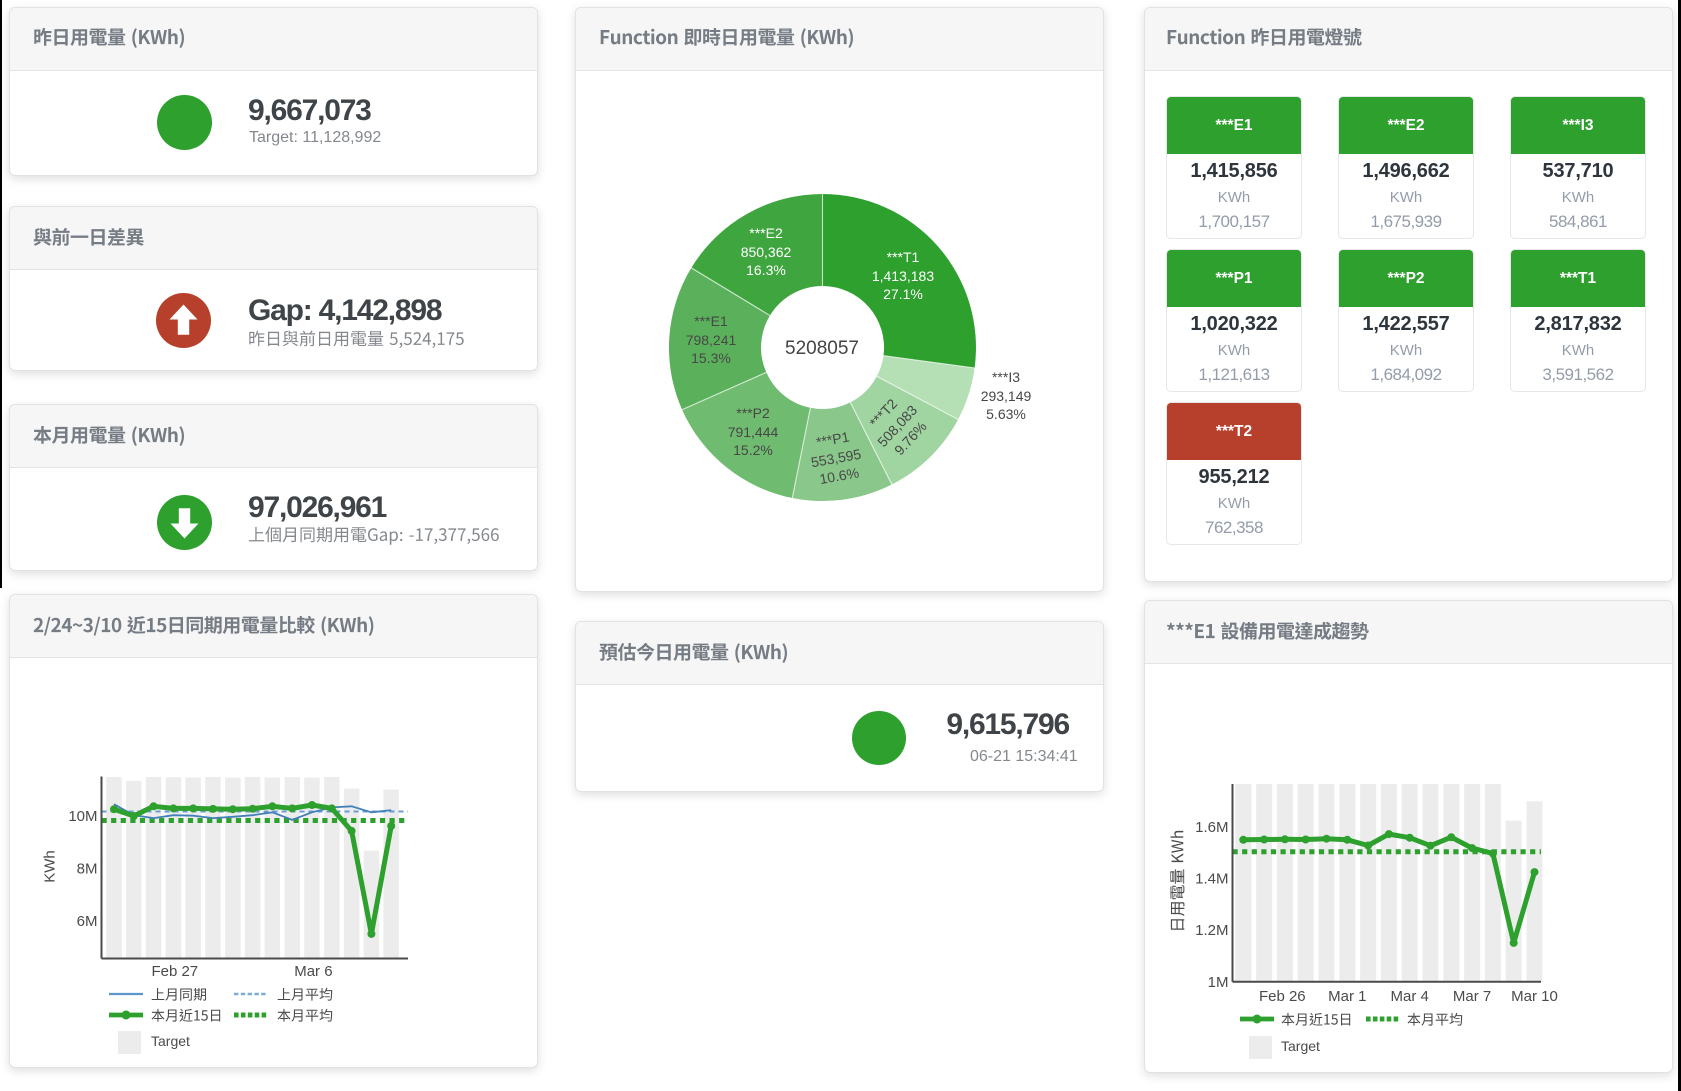  I want to click on svg-text: 10M, so click(82, 816).